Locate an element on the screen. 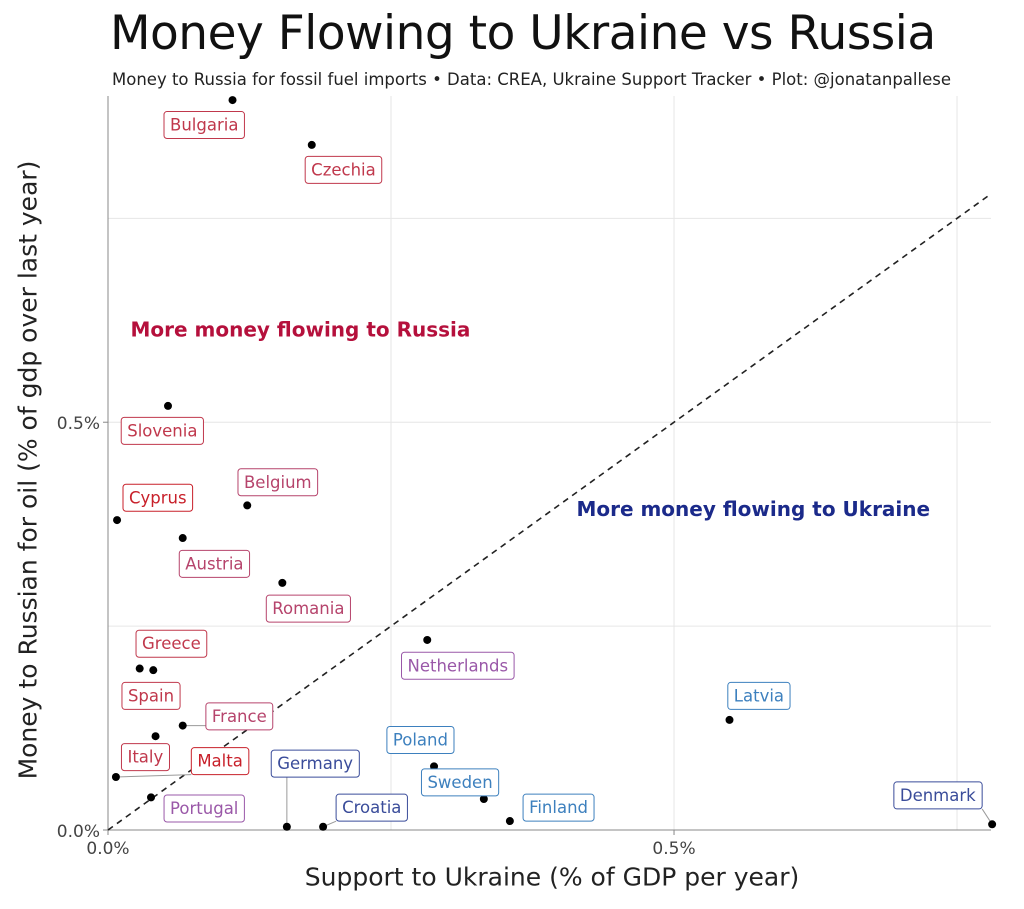 This screenshot has width=1024, height=909. point-label: Italy is located at coordinates (145, 757).